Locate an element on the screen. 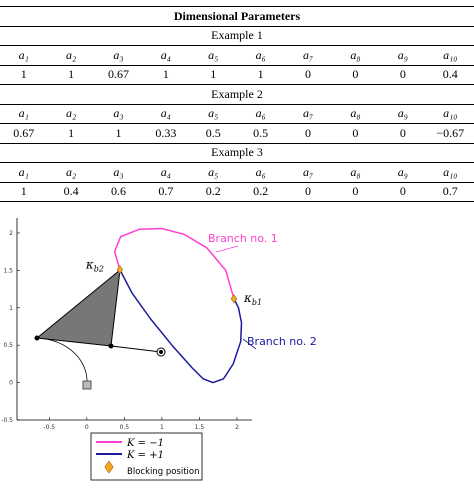 Image resolution: width=474 pixels, height=495 pixels. x-tick-label: 1.5 is located at coordinates (200, 427).